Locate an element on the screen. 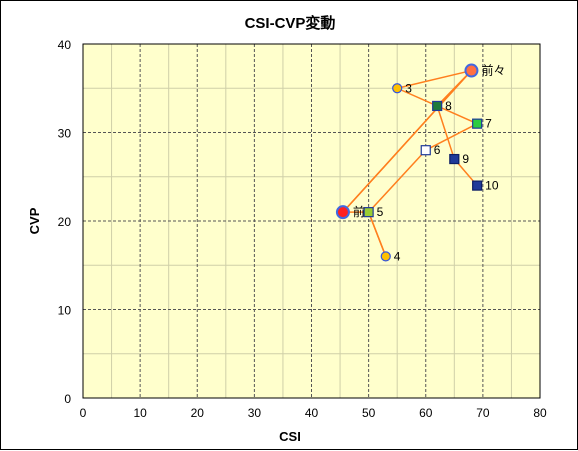 Image resolution: width=578 pixels, height=451 pixels. x-tick-label: 50 is located at coordinates (369, 413).